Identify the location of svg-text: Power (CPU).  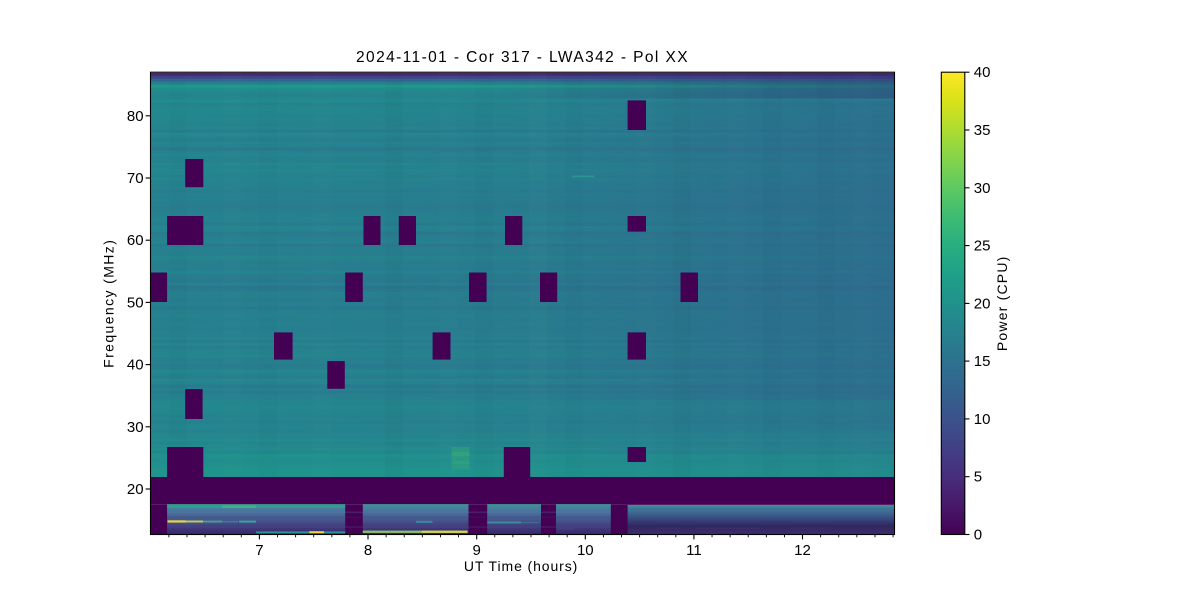
(1002, 303).